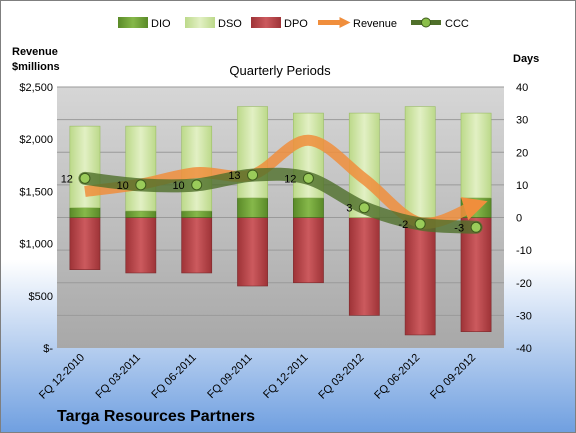  I want to click on right-tick-label: -20, so click(524, 284).